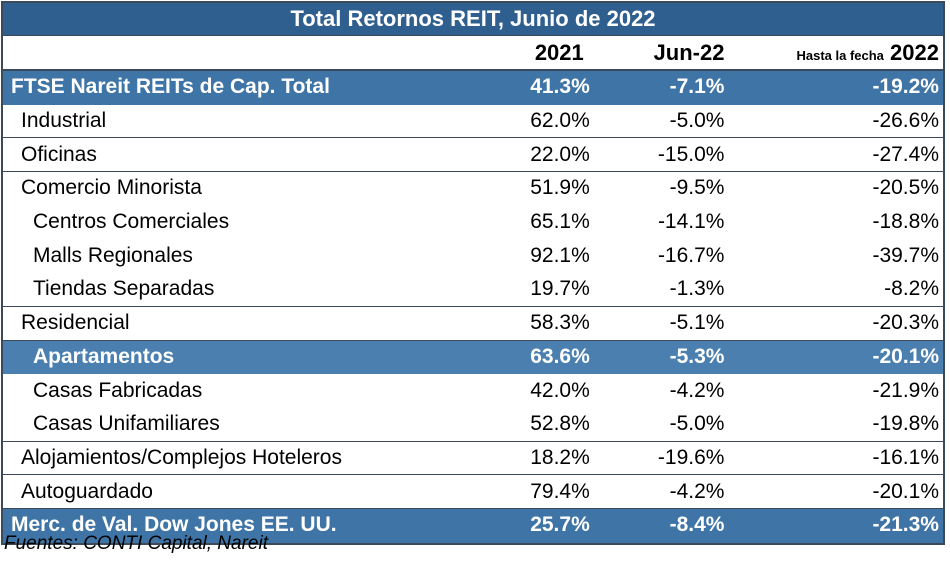 The height and width of the screenshot is (566, 950). I want to click on table-row: Tiendas Separadas 19.7% -1.3% -8.2%, so click(473, 290).